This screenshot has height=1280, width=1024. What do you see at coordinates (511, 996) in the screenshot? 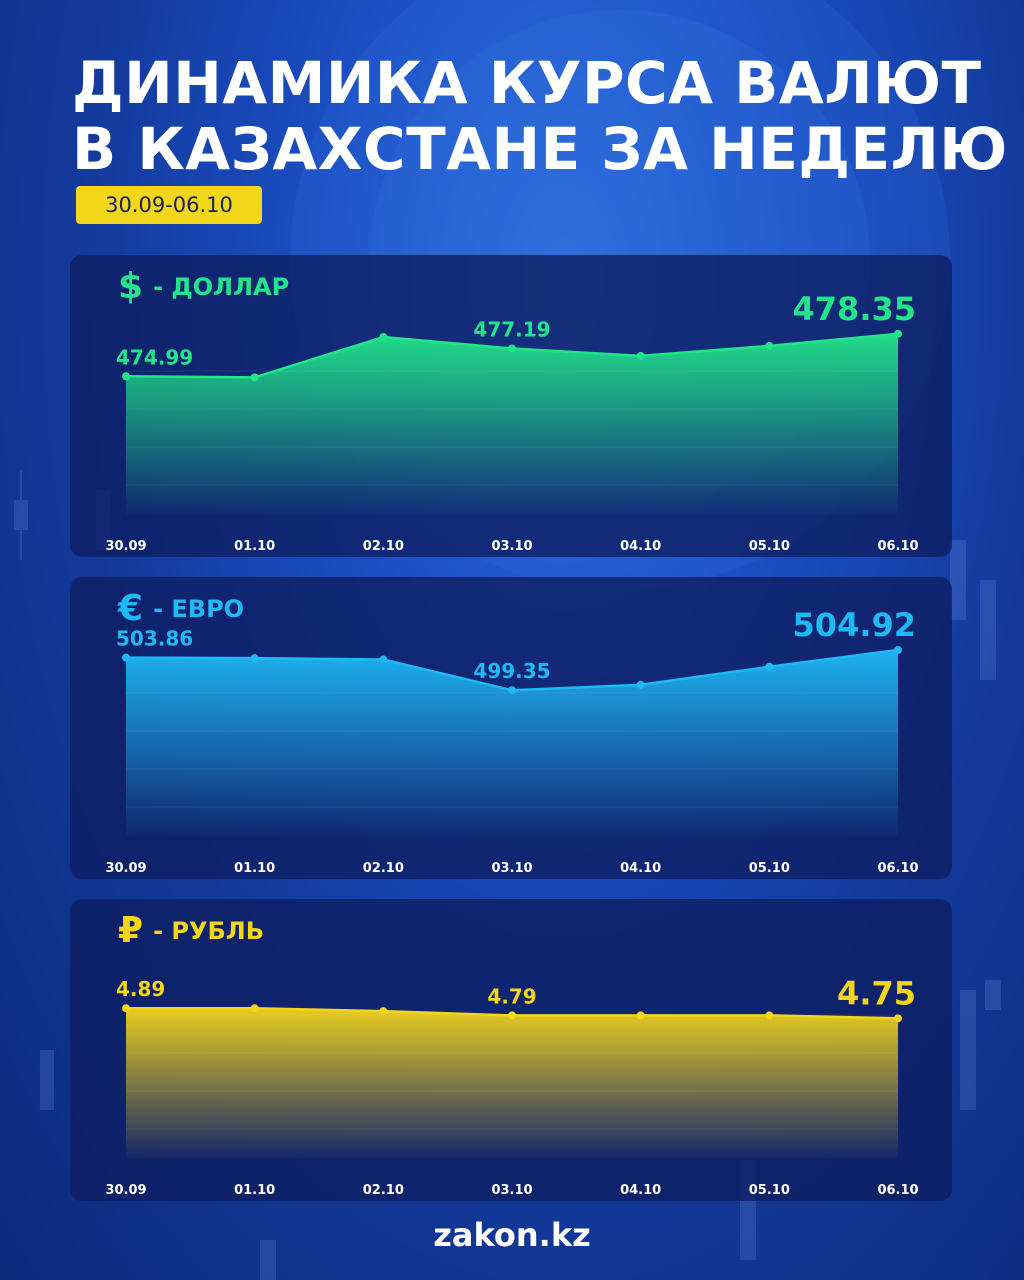
I see `rub-data-label: 4.79` at bounding box center [511, 996].